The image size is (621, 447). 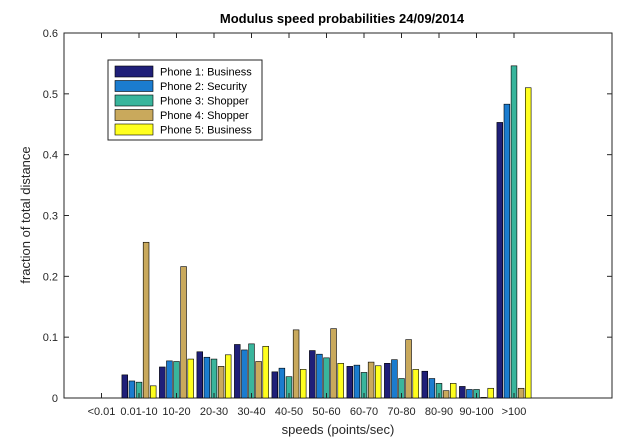 What do you see at coordinates (204, 102) in the screenshot?
I see `legend-label: Phone 3: Shopper` at bounding box center [204, 102].